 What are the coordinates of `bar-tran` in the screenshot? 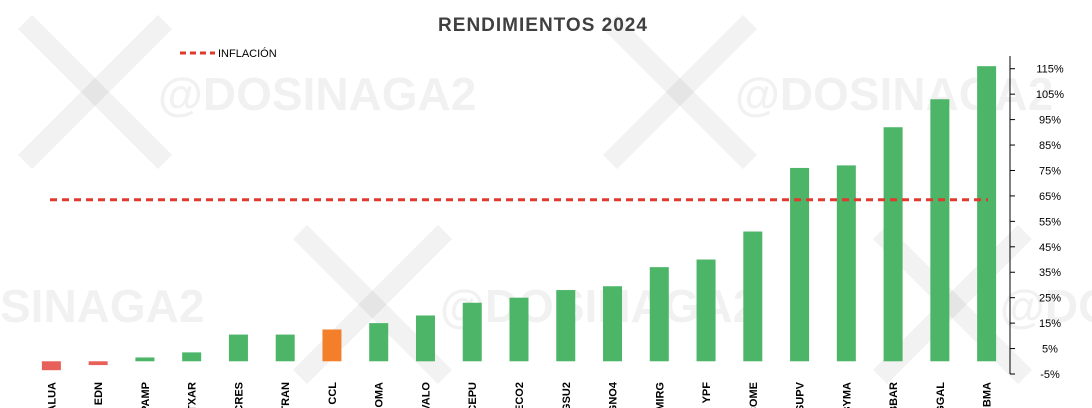 It's located at (285, 348).